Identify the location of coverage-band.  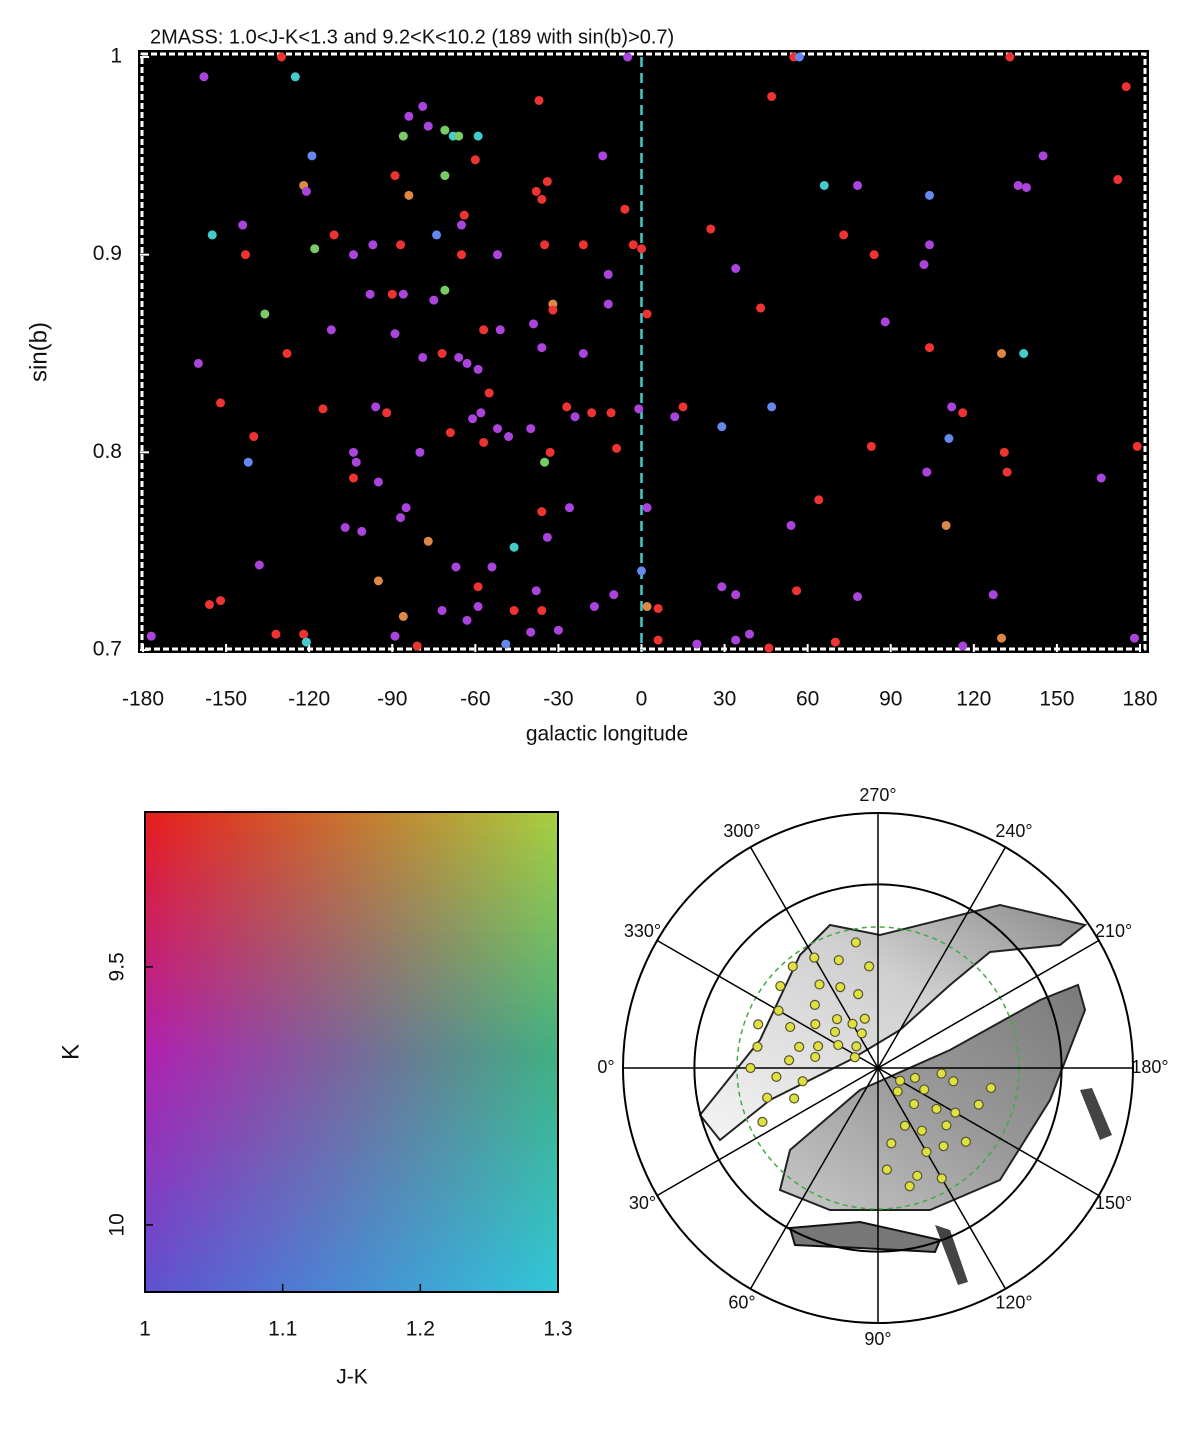
(932, 1097).